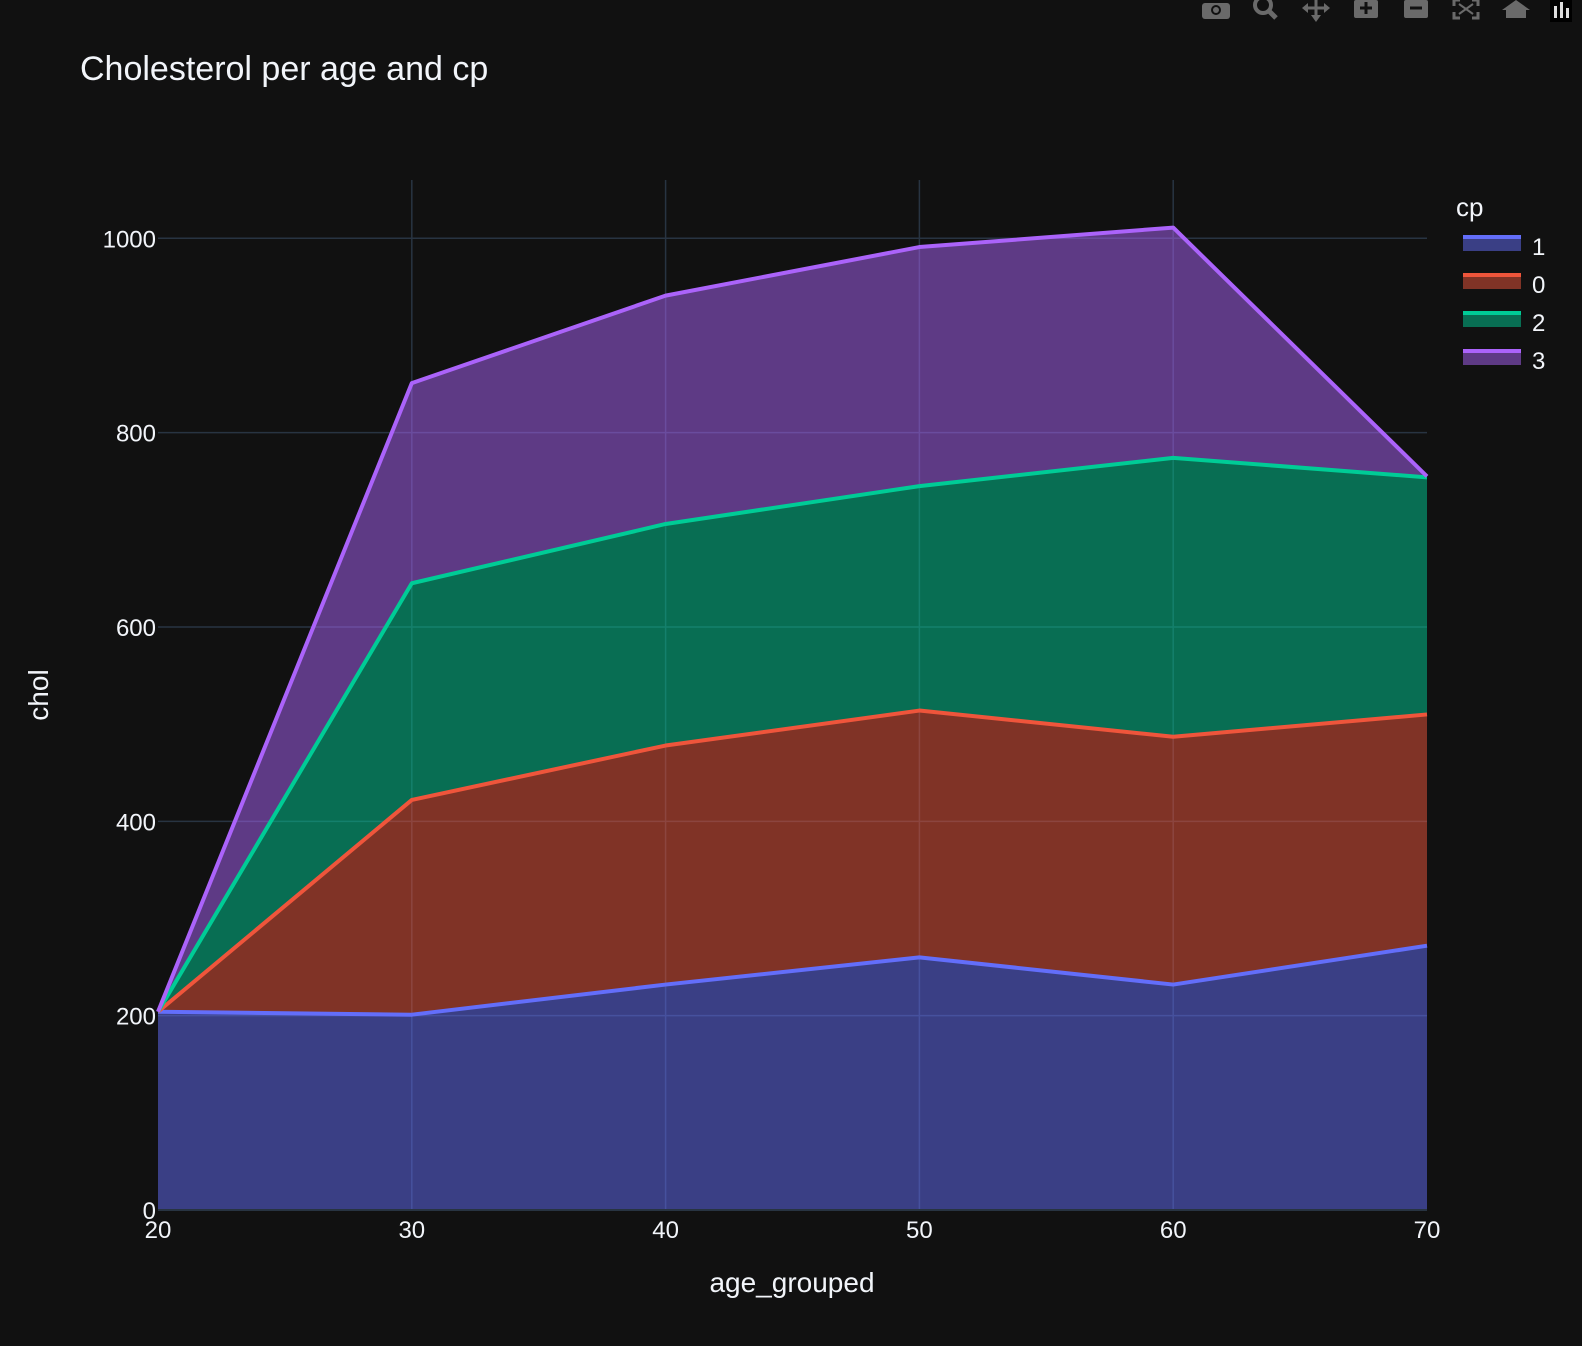 The image size is (1582, 1346). Describe the element at coordinates (411, 1230) in the screenshot. I see `x-tick-label: 30` at that location.